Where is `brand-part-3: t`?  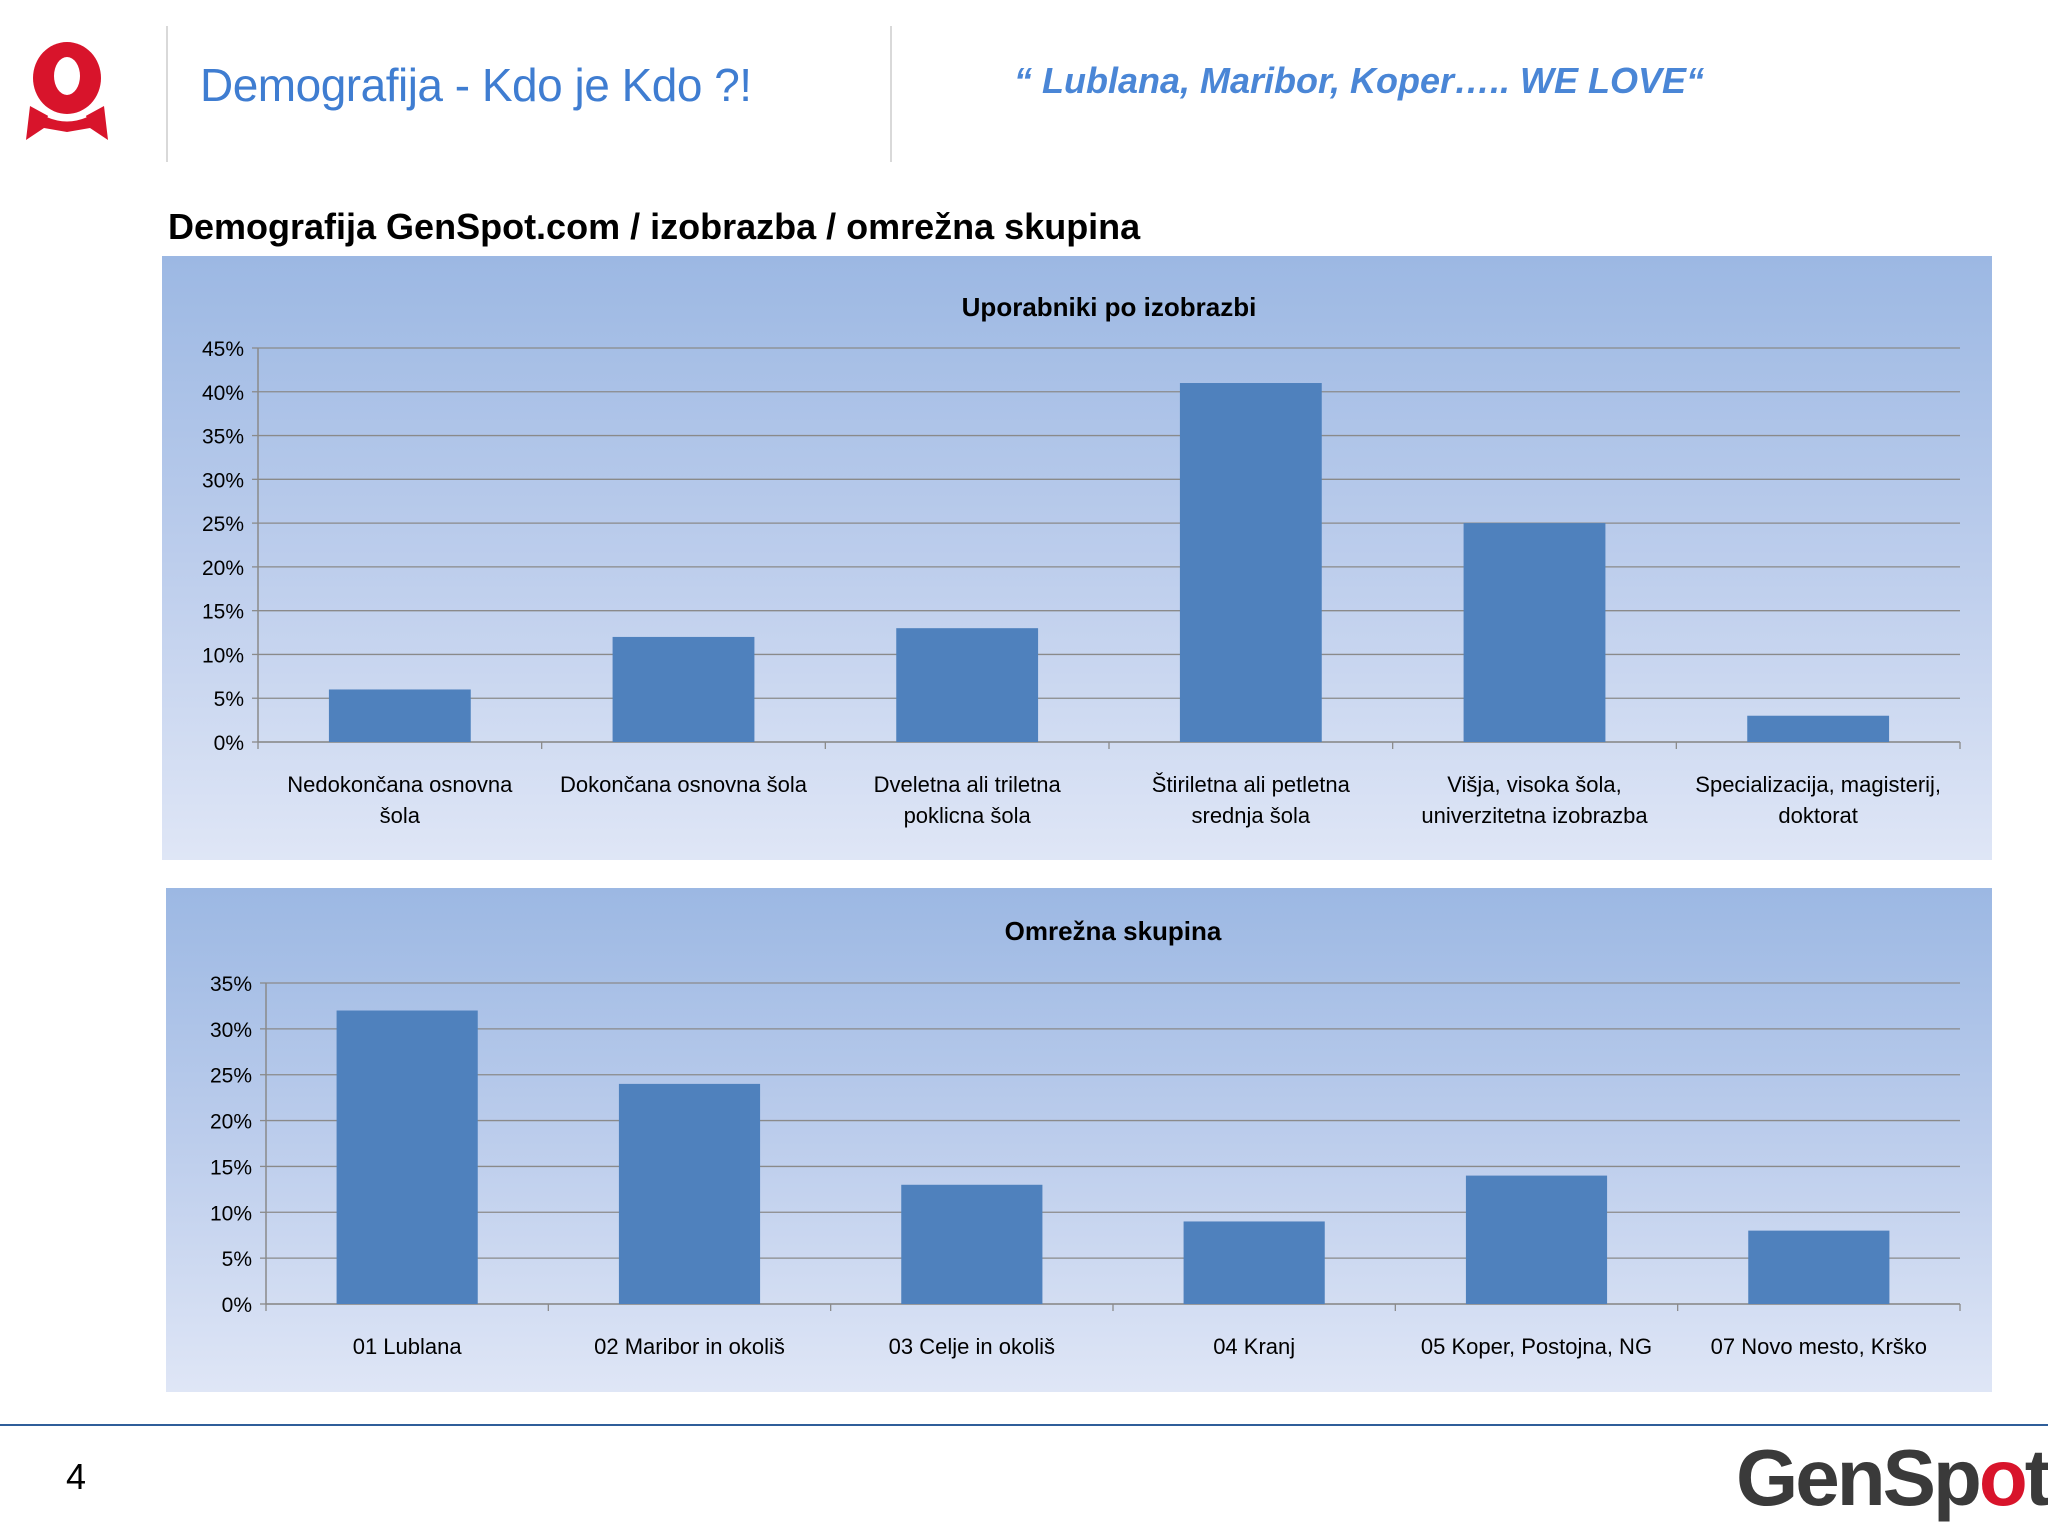 brand-part-3: t is located at coordinates (2036, 1477).